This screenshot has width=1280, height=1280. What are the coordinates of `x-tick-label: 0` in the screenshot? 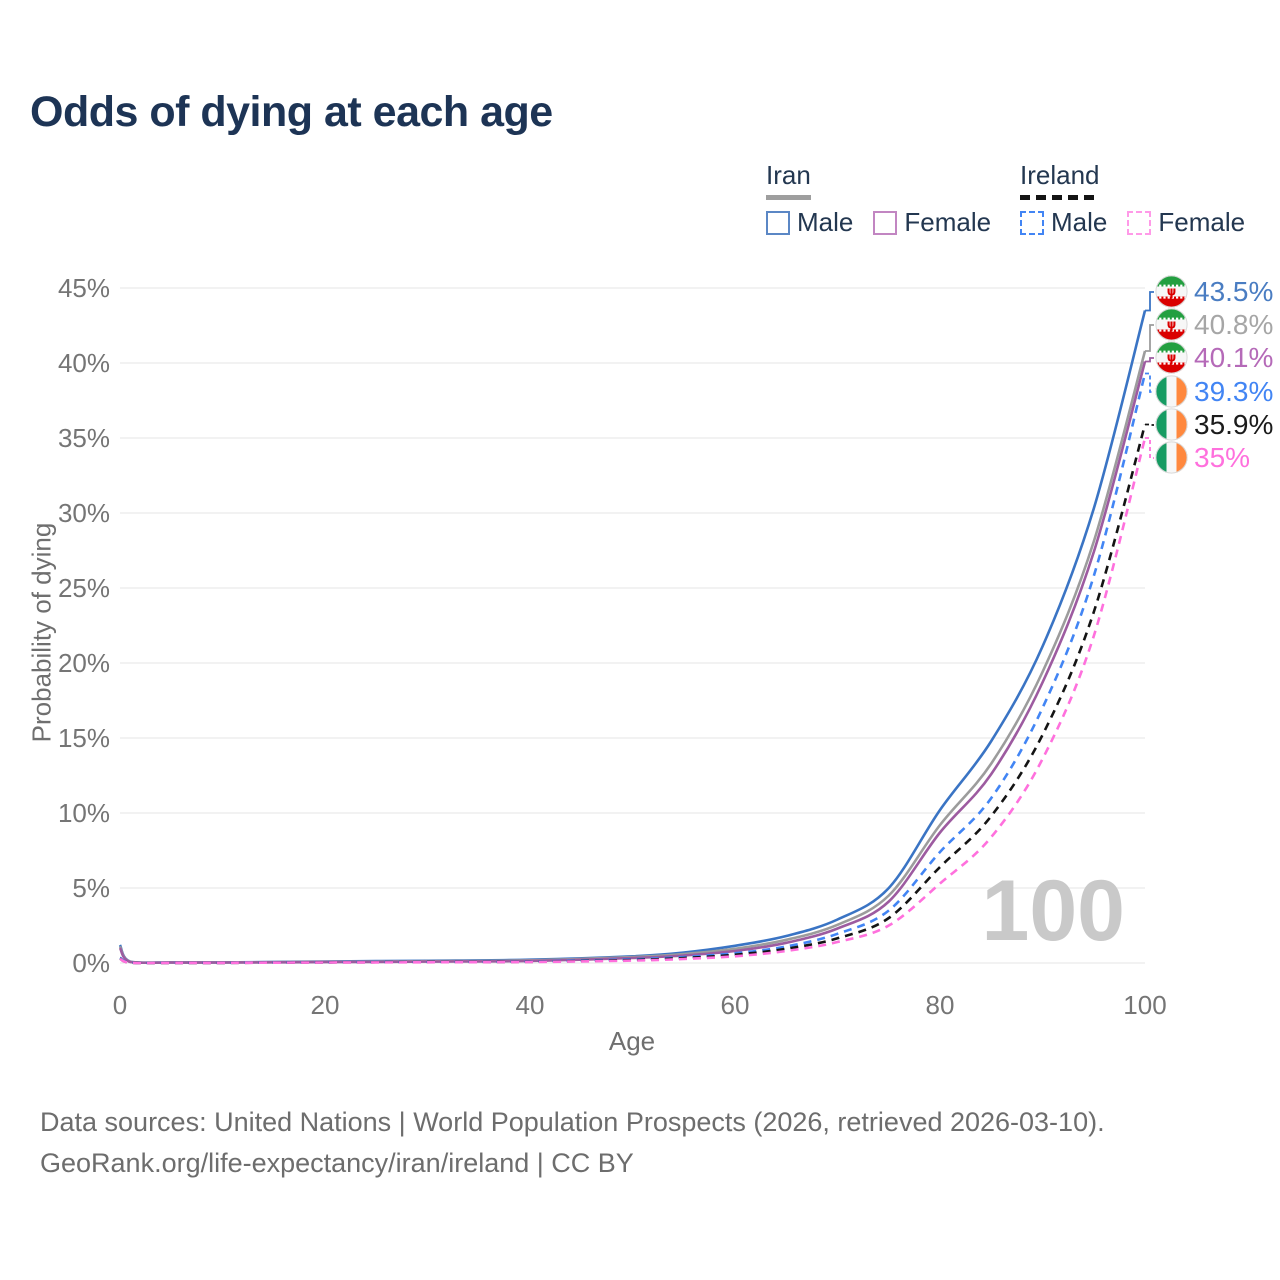 It's located at (120, 1005).